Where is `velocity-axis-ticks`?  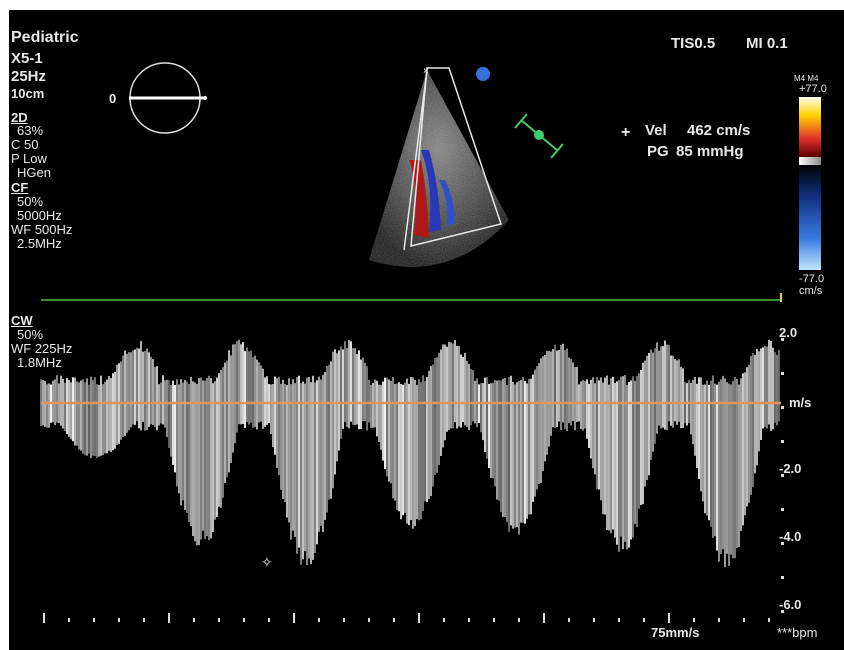
velocity-axis-ticks is located at coordinates (782, 475).